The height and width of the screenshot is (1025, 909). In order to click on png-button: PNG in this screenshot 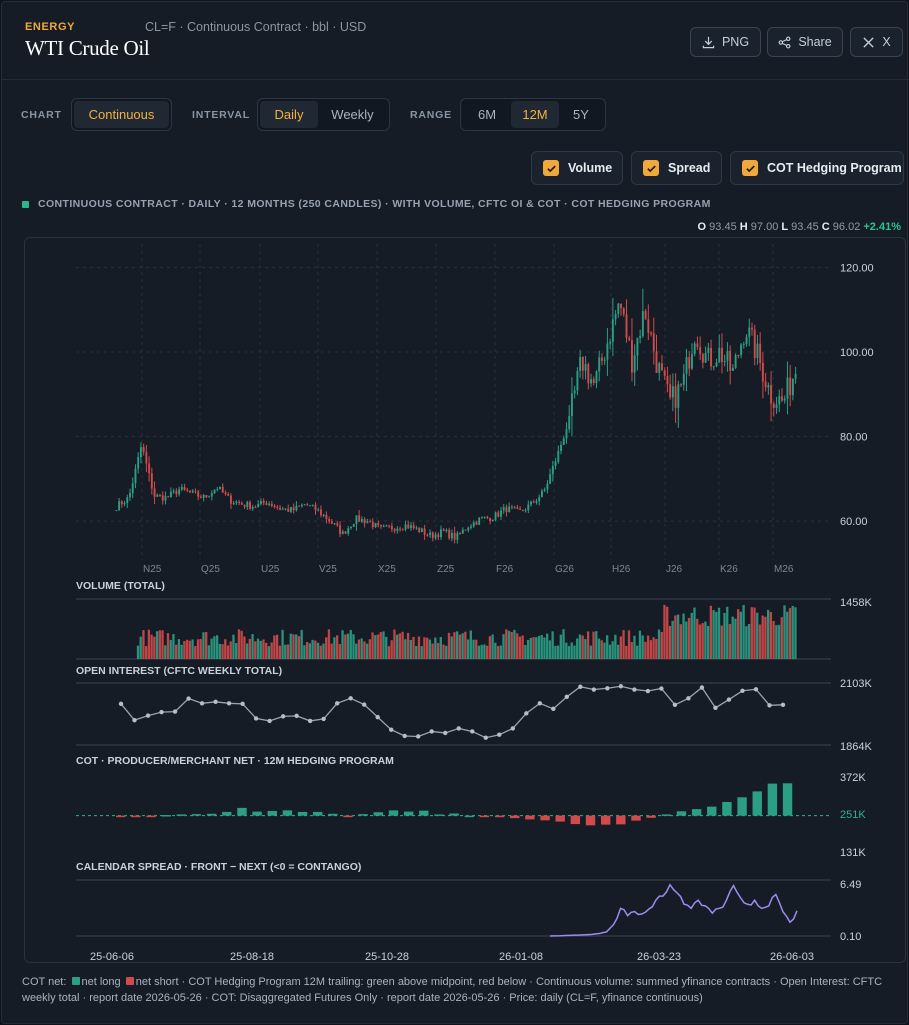, I will do `click(725, 42)`.